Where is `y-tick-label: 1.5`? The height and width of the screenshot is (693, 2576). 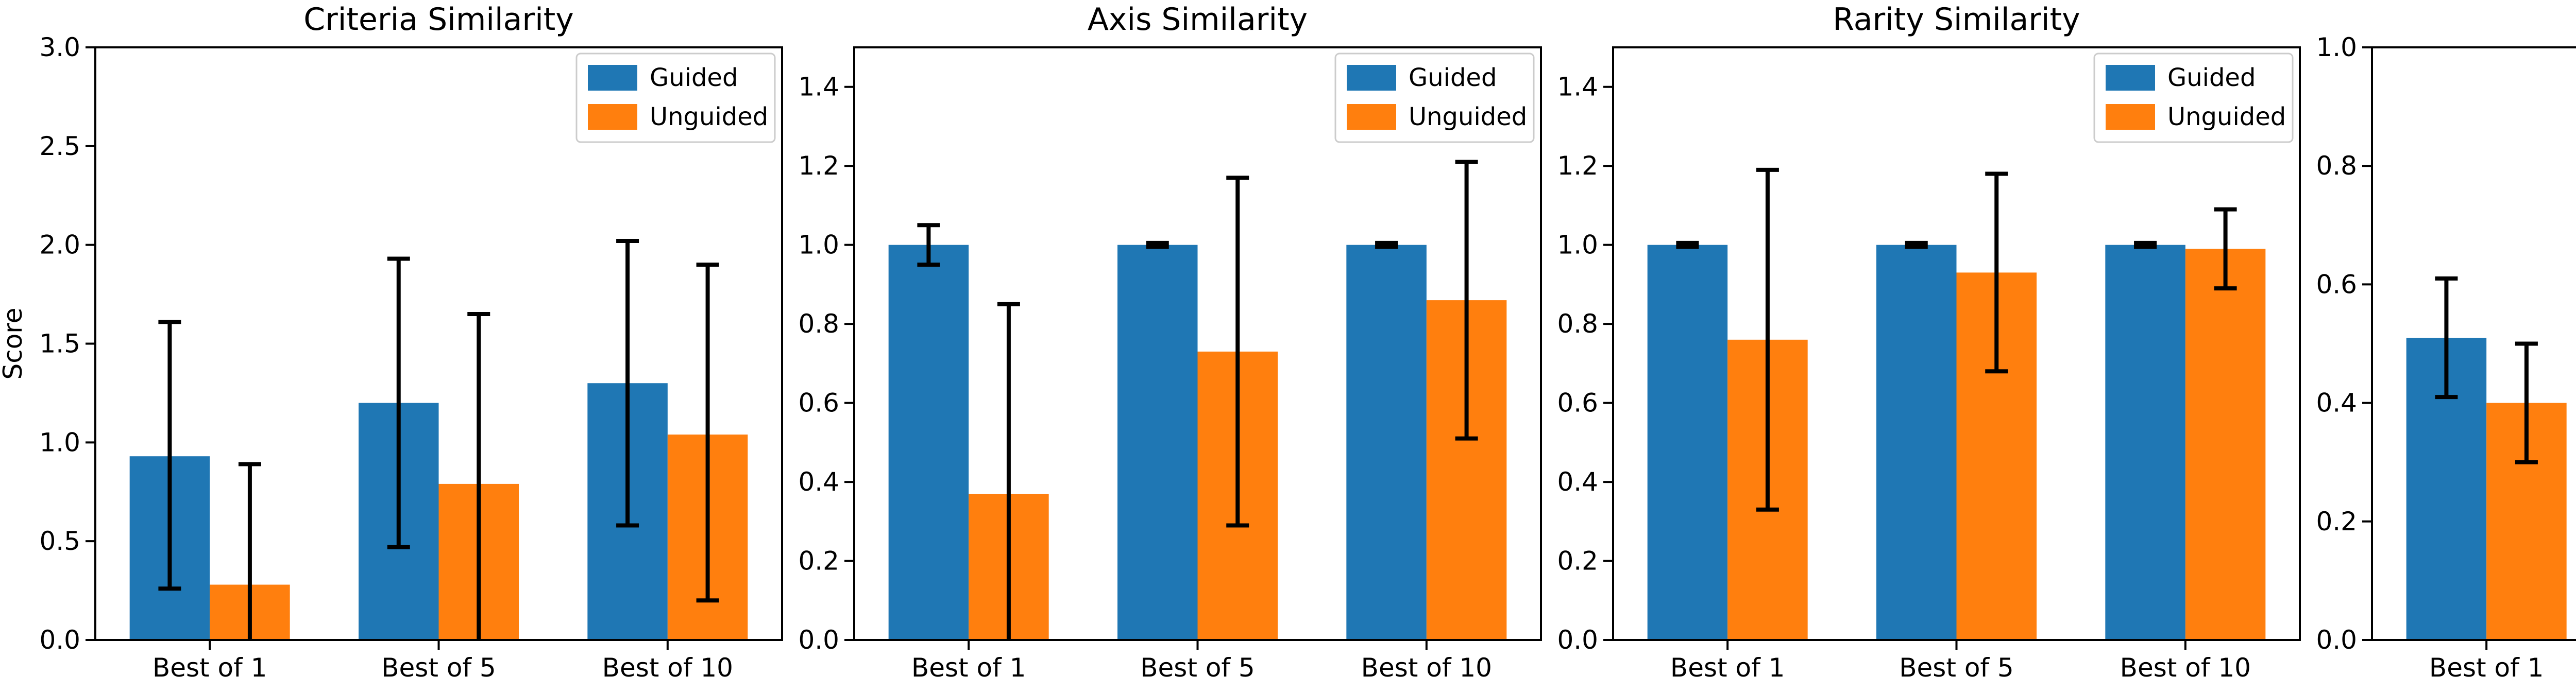
y-tick-label: 1.5 is located at coordinates (59, 344).